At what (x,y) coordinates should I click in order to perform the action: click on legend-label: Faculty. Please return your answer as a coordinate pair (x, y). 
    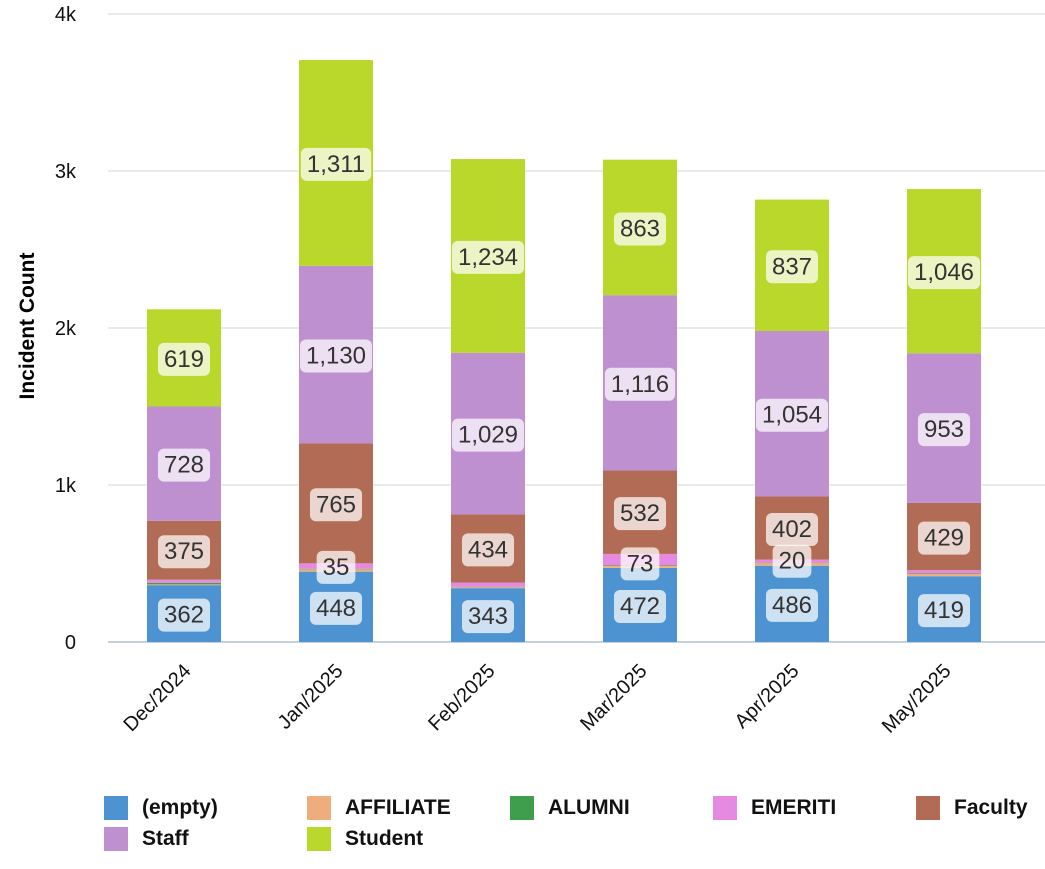
    Looking at the image, I should click on (991, 807).